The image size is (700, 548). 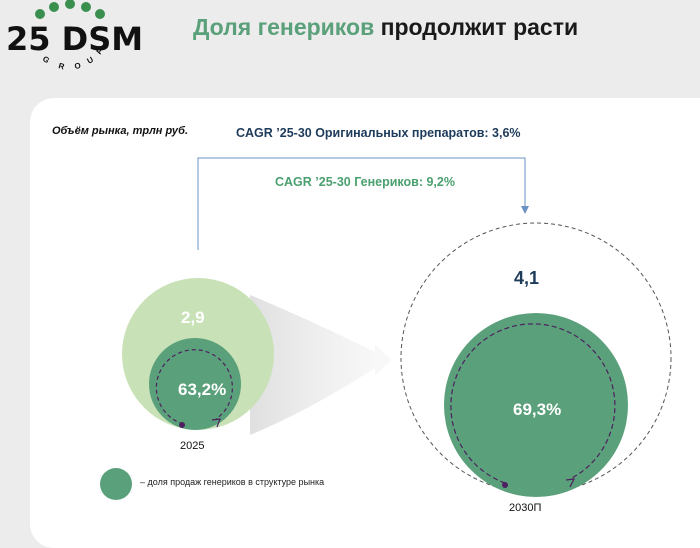 What do you see at coordinates (78, 66) in the screenshot?
I see `svg-text: O` at bounding box center [78, 66].